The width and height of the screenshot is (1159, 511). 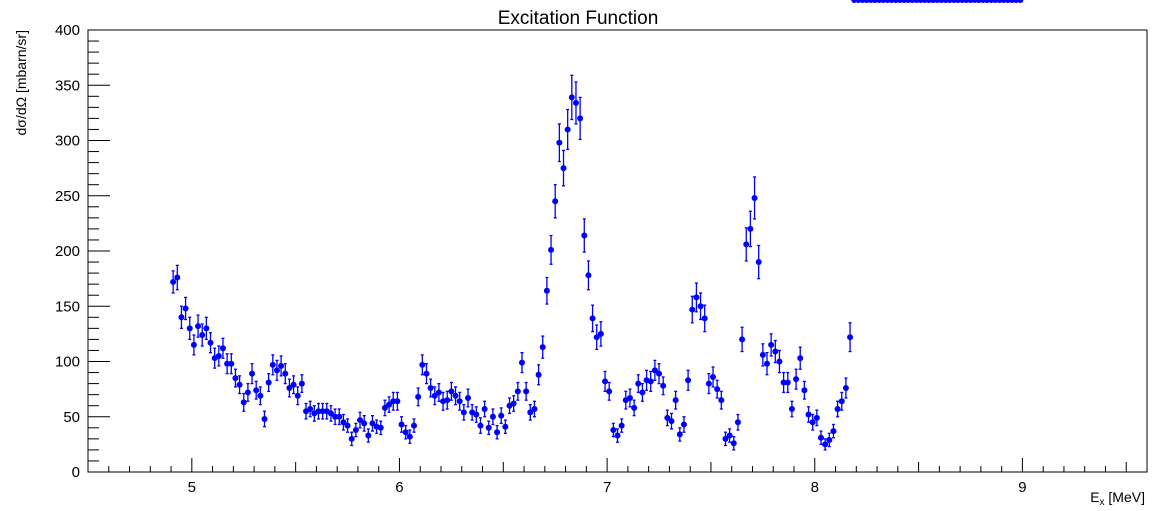 What do you see at coordinates (76, 472) in the screenshot?
I see `y-tick-label: 0` at bounding box center [76, 472].